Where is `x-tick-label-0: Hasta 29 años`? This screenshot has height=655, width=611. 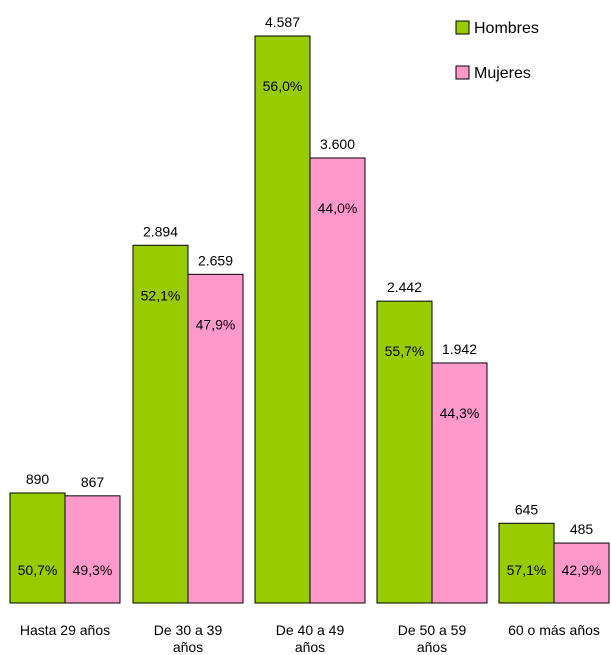
x-tick-label-0: Hasta 29 años is located at coordinates (65, 630).